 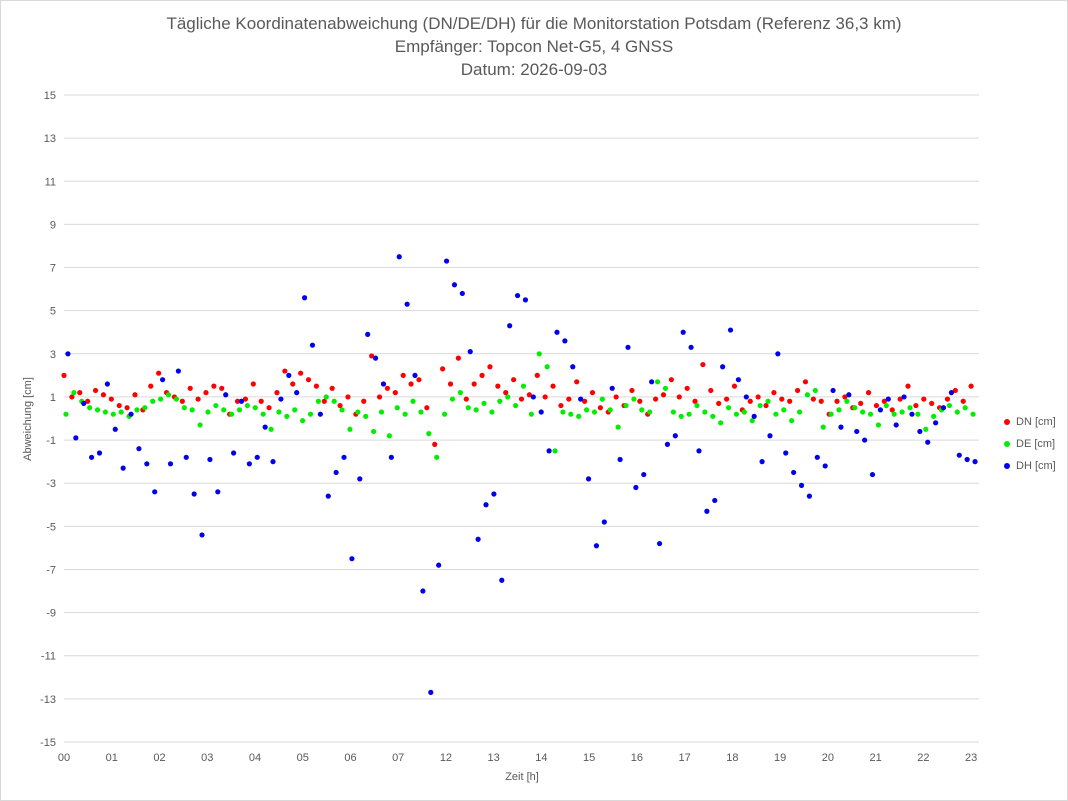 I want to click on legend: DN [cm] DE [cm] DH [cm], so click(x=1030, y=444).